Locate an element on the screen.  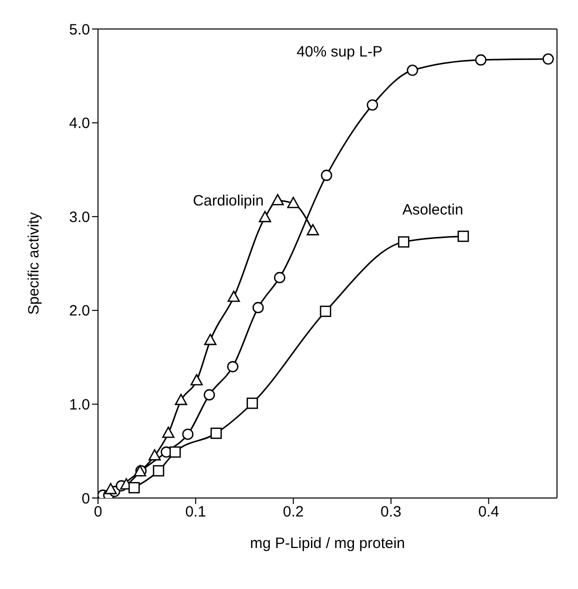
x-tick-label: 0.3 is located at coordinates (391, 512).